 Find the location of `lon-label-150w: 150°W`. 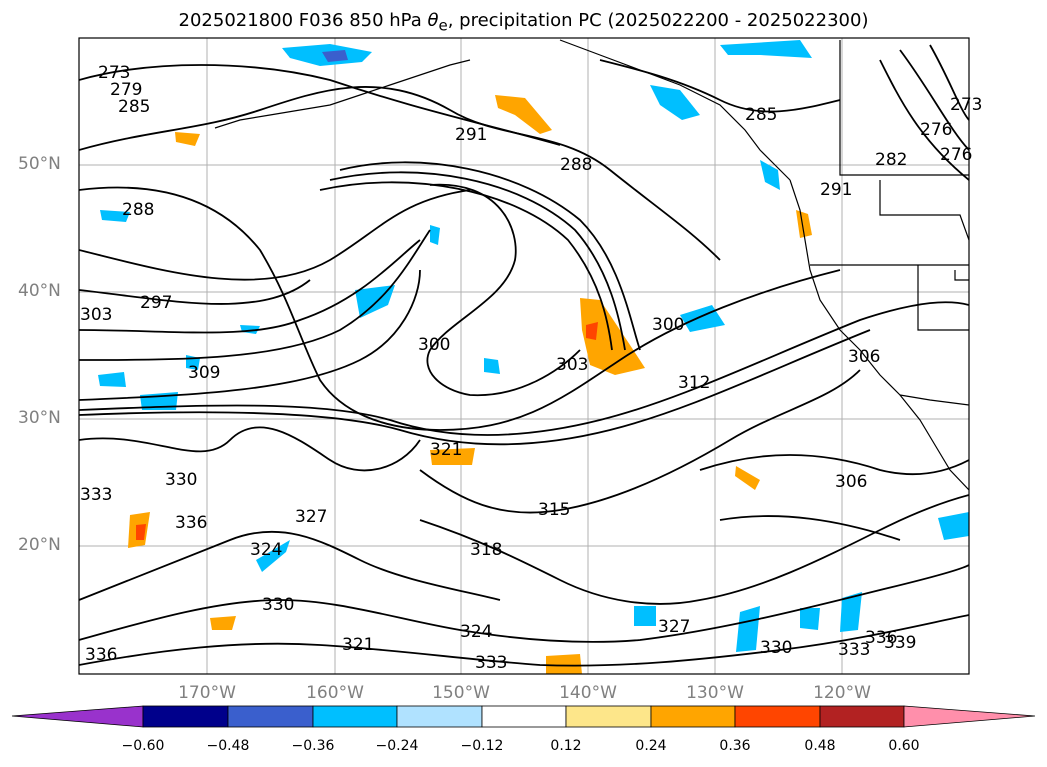

lon-label-150w: 150°W is located at coordinates (461, 693).